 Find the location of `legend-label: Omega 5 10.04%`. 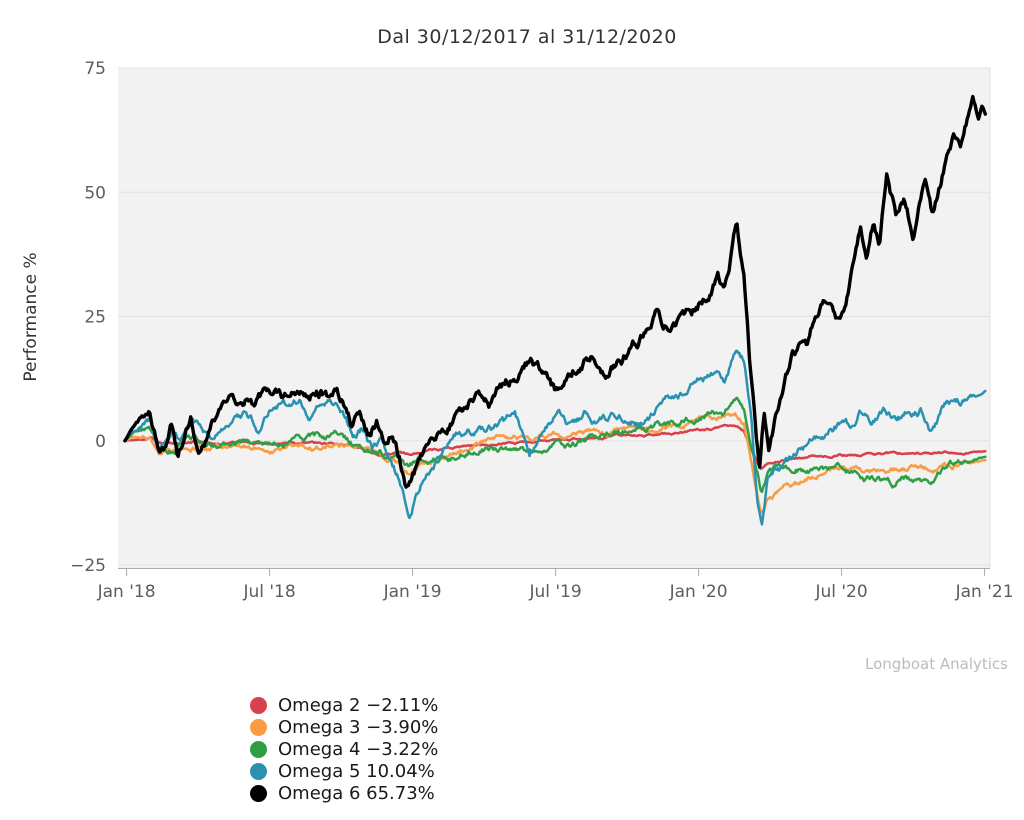

legend-label: Omega 5 10.04% is located at coordinates (356, 771).